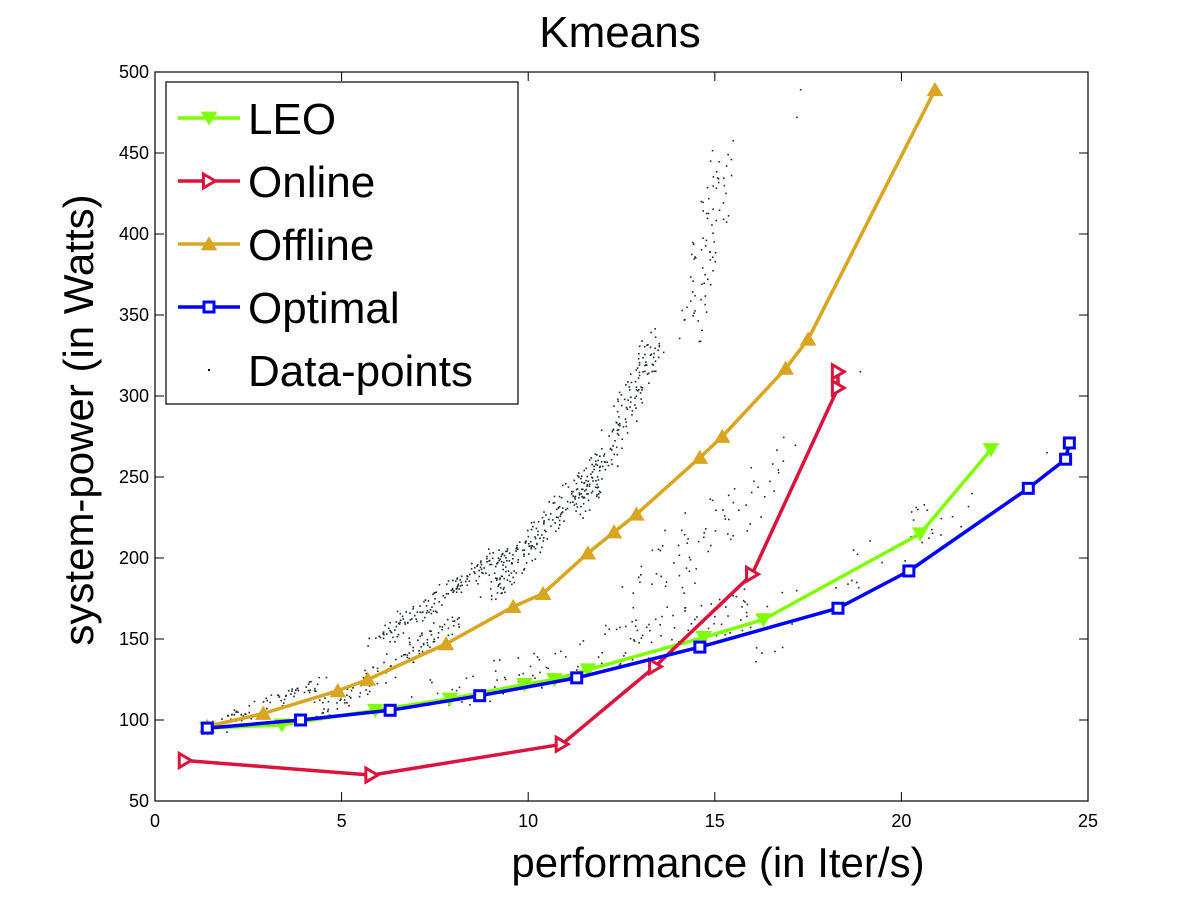 This screenshot has width=1200, height=900. Describe the element at coordinates (901, 821) in the screenshot. I see `x-tick-label: 20` at that location.